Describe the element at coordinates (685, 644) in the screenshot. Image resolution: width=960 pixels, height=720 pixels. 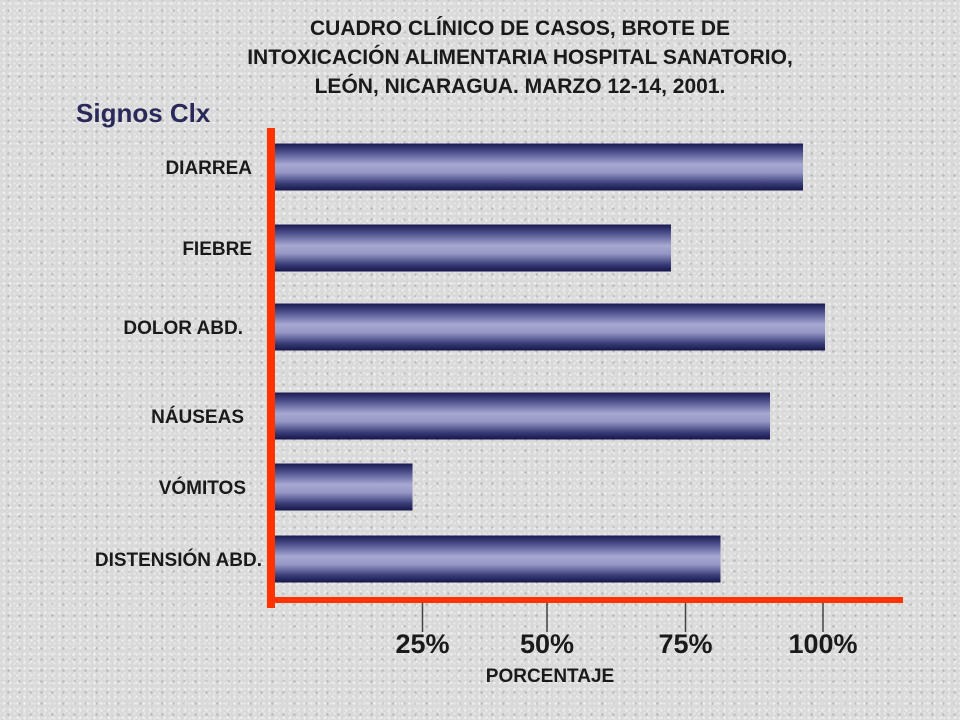
I see `x-tick-label-2: 75%` at that location.